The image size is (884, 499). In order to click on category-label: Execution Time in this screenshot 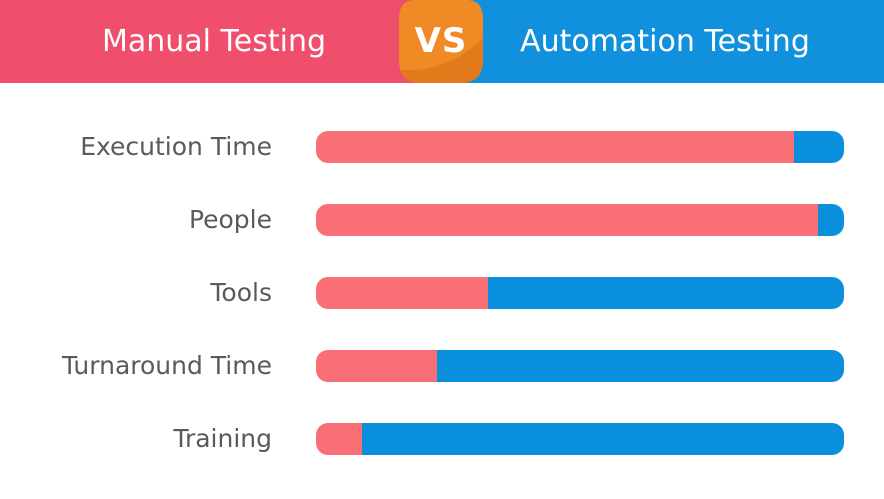, I will do `click(176, 146)`.